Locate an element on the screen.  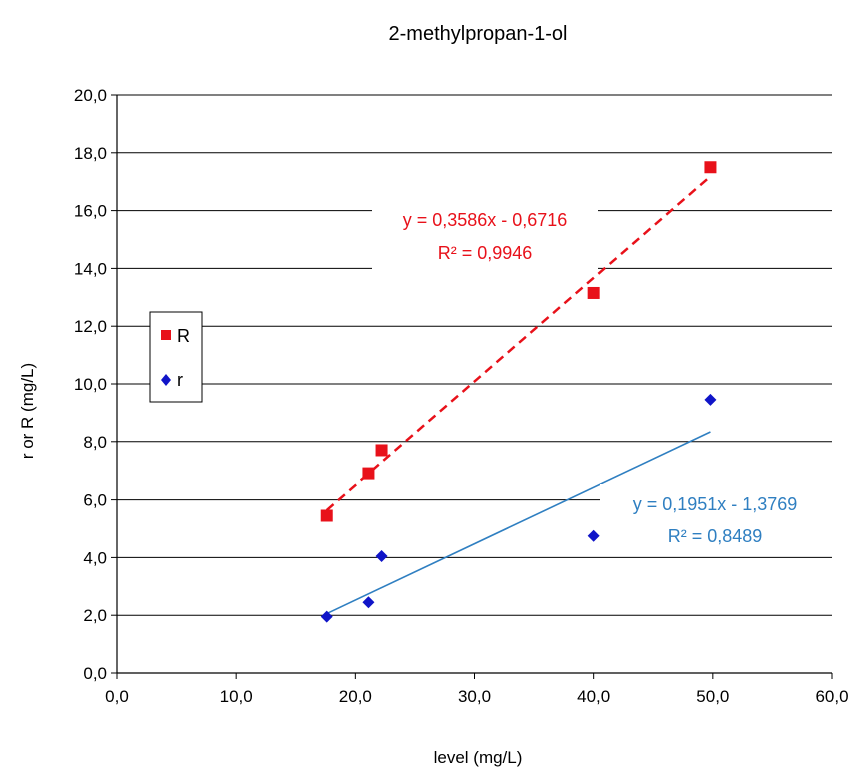
y-tick-label: 14,0 is located at coordinates (90, 268).